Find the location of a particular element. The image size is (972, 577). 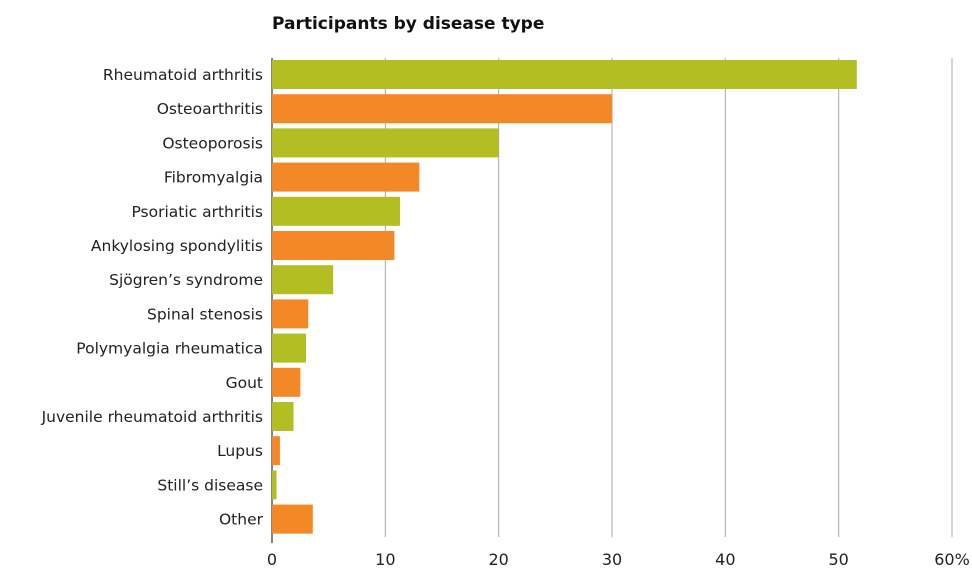

x-tick-label: 40 is located at coordinates (725, 559).